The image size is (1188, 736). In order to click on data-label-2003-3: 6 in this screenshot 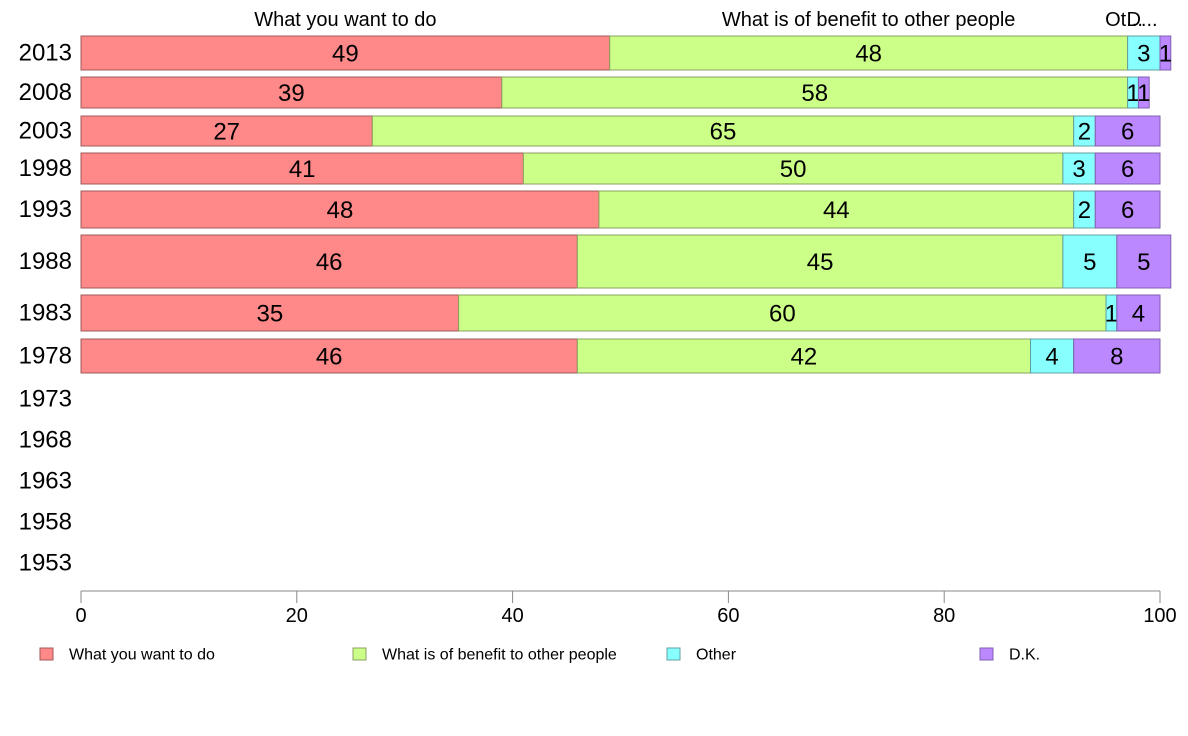, I will do `click(1127, 132)`.